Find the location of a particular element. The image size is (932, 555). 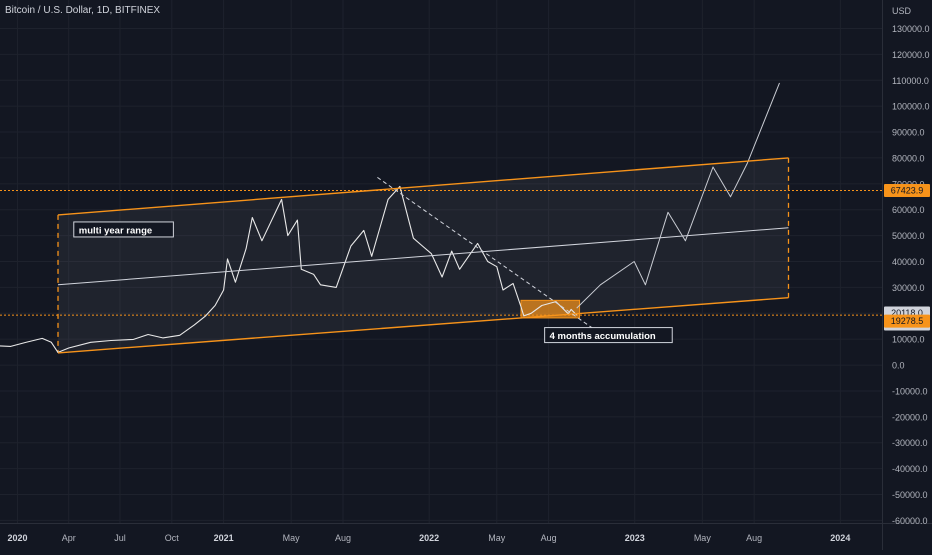

y-tick-label: 40000.0 is located at coordinates (908, 262).